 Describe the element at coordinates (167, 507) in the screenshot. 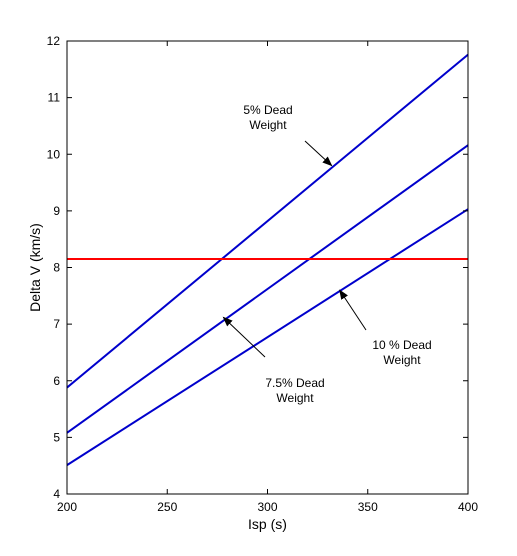

I see `x-tick-label: 250` at that location.